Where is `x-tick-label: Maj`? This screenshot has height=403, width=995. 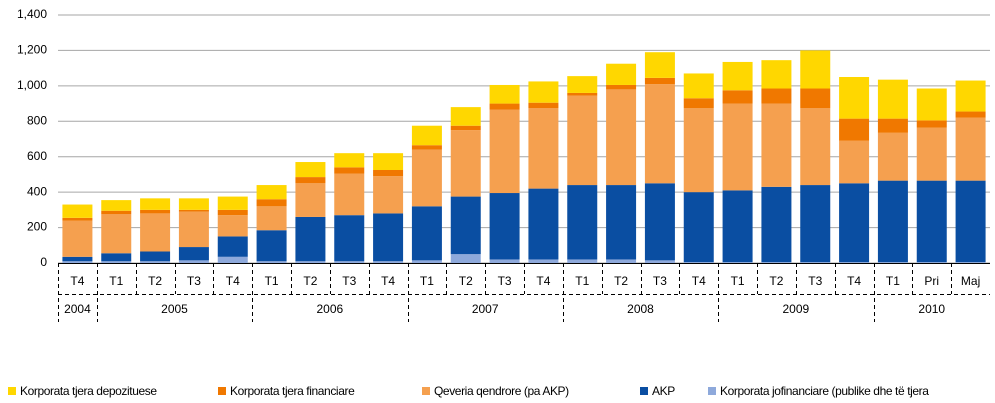 x-tick-label: Maj is located at coordinates (970, 281).